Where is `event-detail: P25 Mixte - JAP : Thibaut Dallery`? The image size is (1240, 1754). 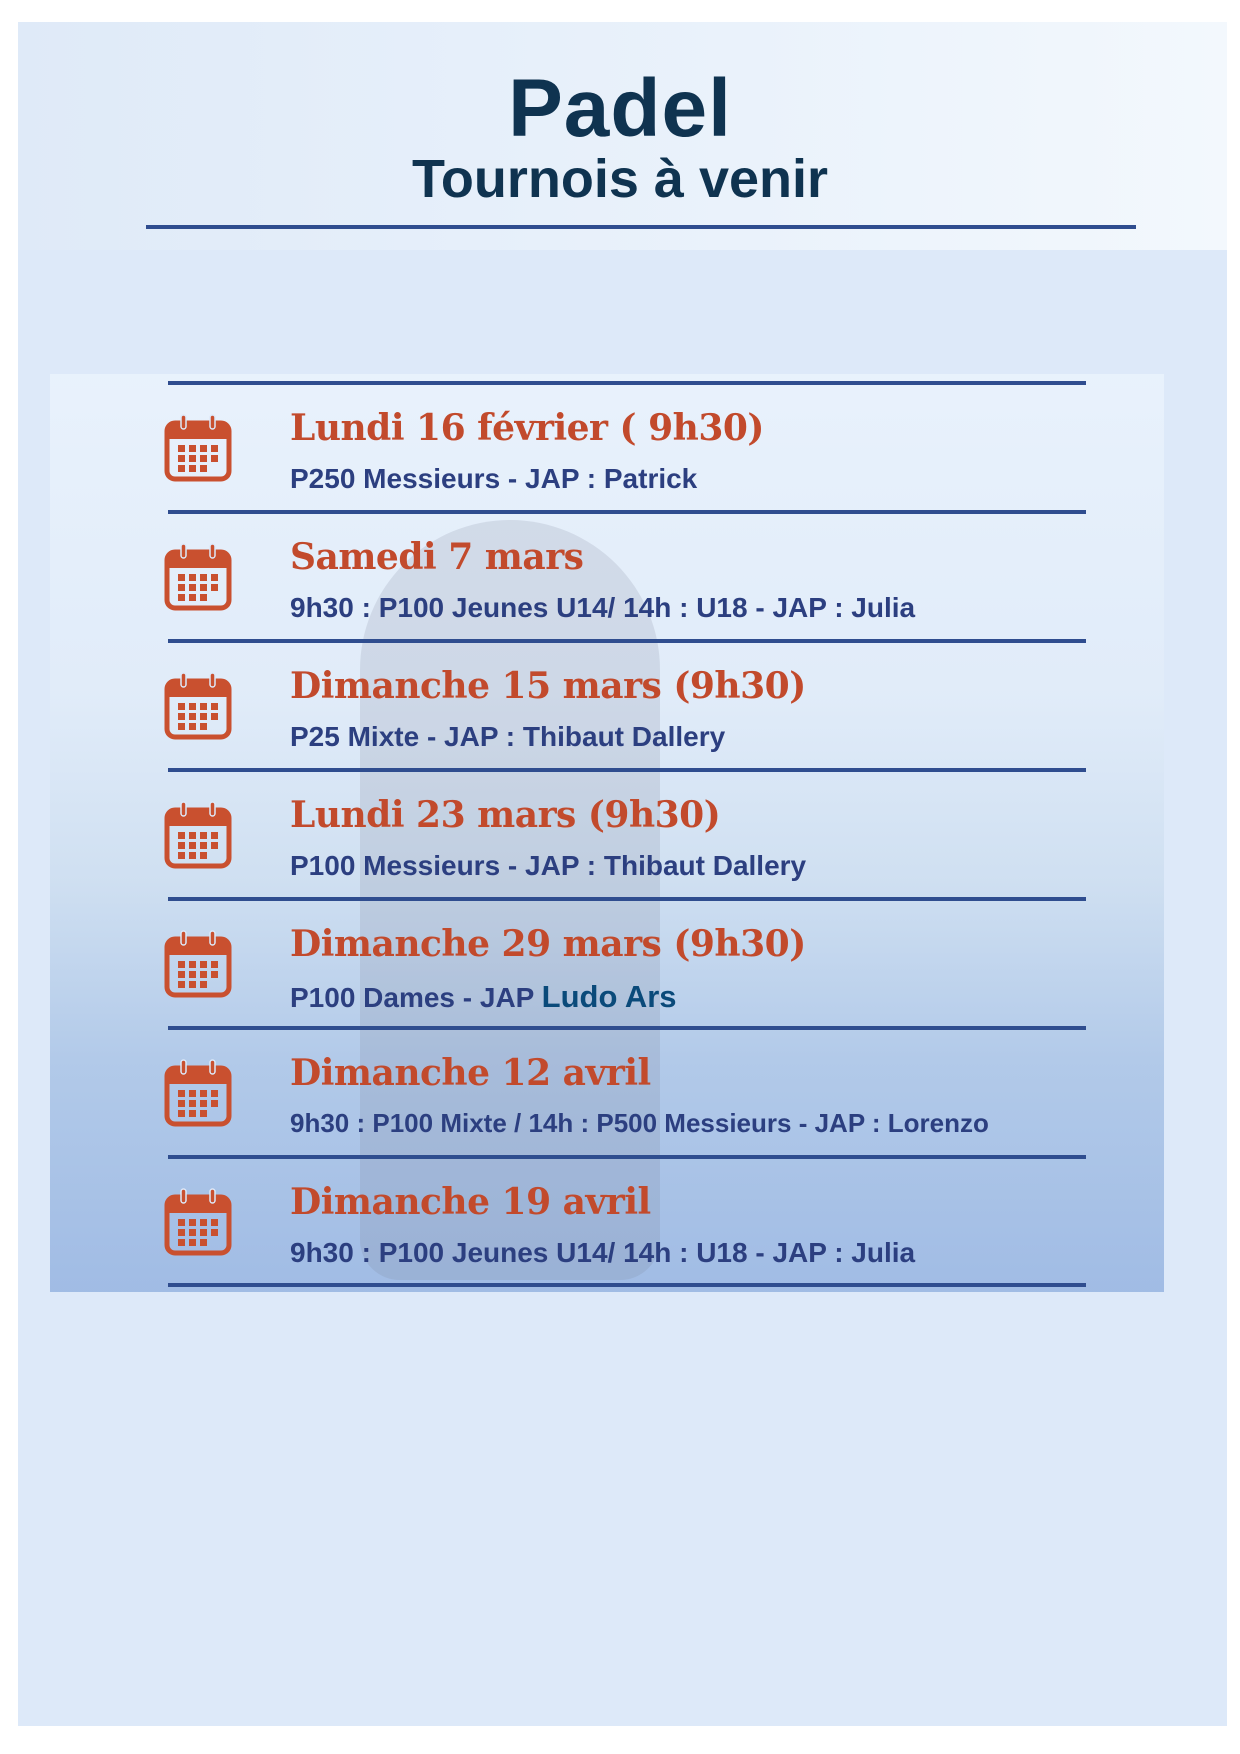 event-detail: P25 Mixte - JAP : Thibaut Dallery is located at coordinates (507, 737).